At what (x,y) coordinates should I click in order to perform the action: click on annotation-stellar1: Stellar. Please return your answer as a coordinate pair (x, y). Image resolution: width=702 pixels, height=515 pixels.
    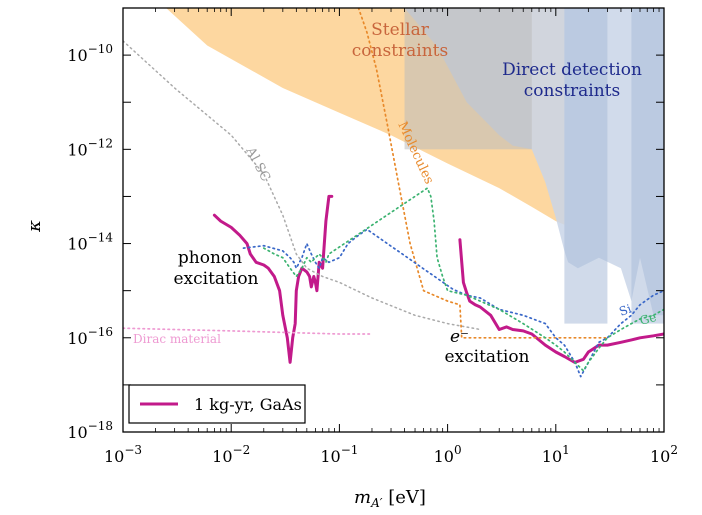
    Looking at the image, I should click on (400, 30).